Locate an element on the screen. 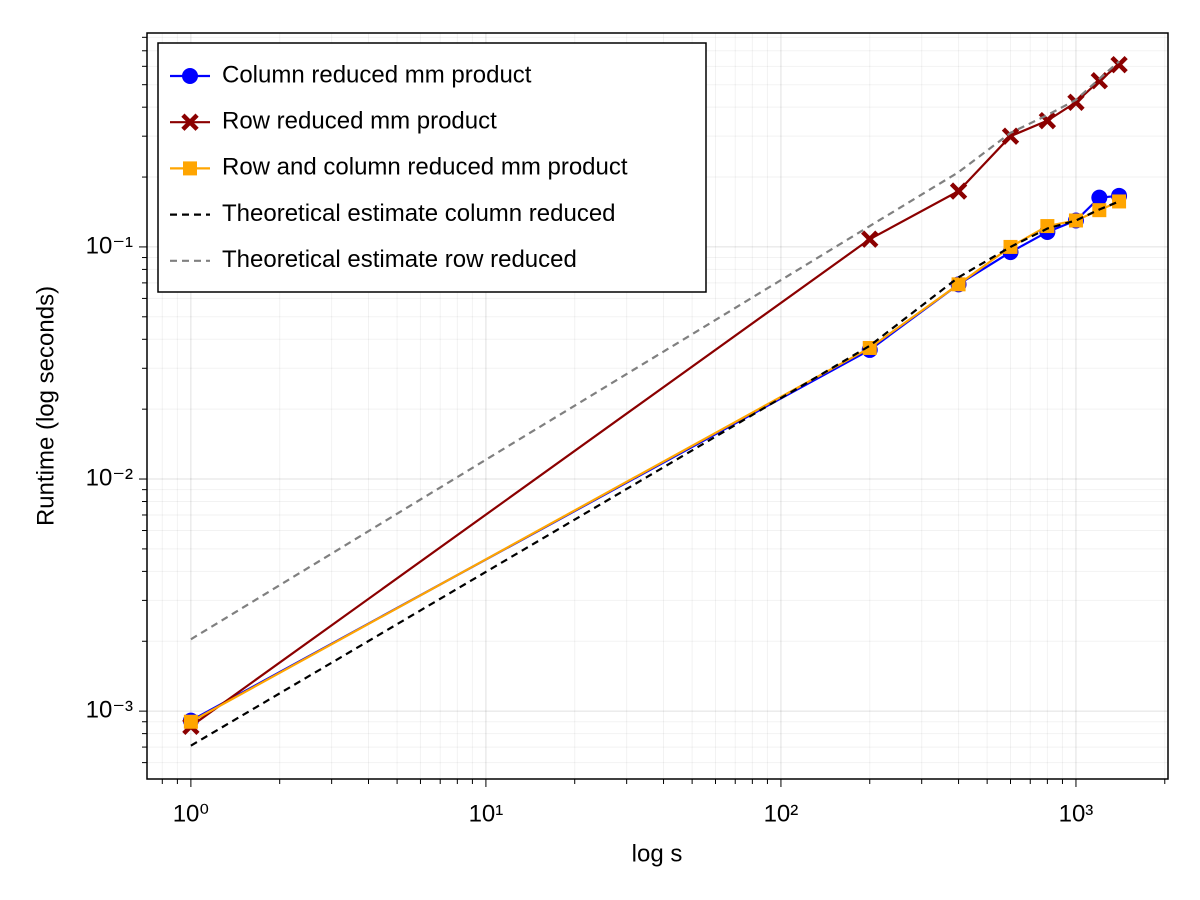  legend-label: Column reduced mm product is located at coordinates (377, 74).